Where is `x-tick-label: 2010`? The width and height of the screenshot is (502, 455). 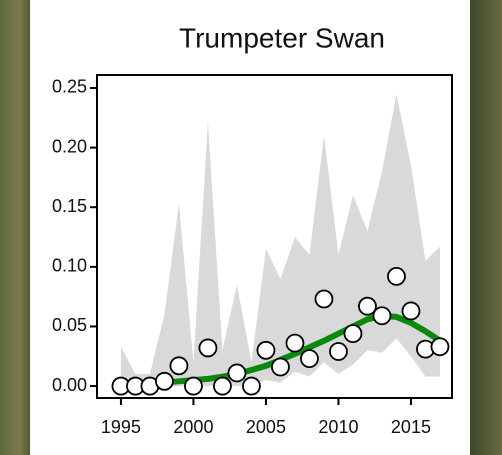 x-tick-label: 2010 is located at coordinates (338, 427).